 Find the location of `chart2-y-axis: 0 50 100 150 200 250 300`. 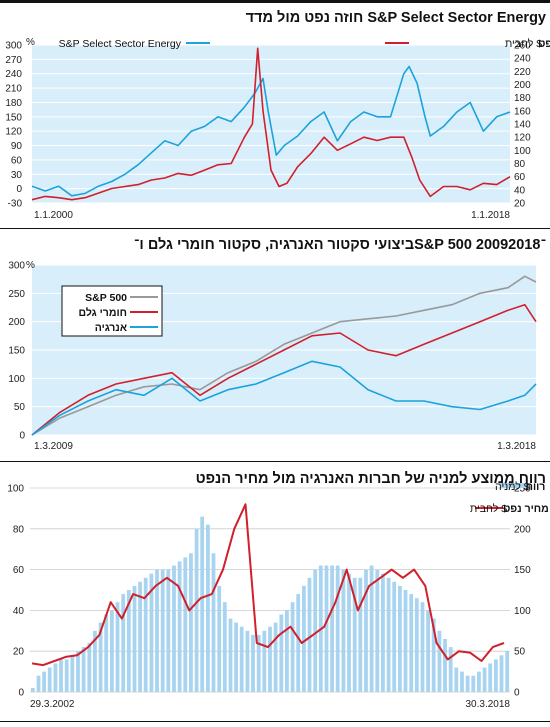

chart2-y-axis: 0 50 100 150 200 250 300 is located at coordinates (16, 351).